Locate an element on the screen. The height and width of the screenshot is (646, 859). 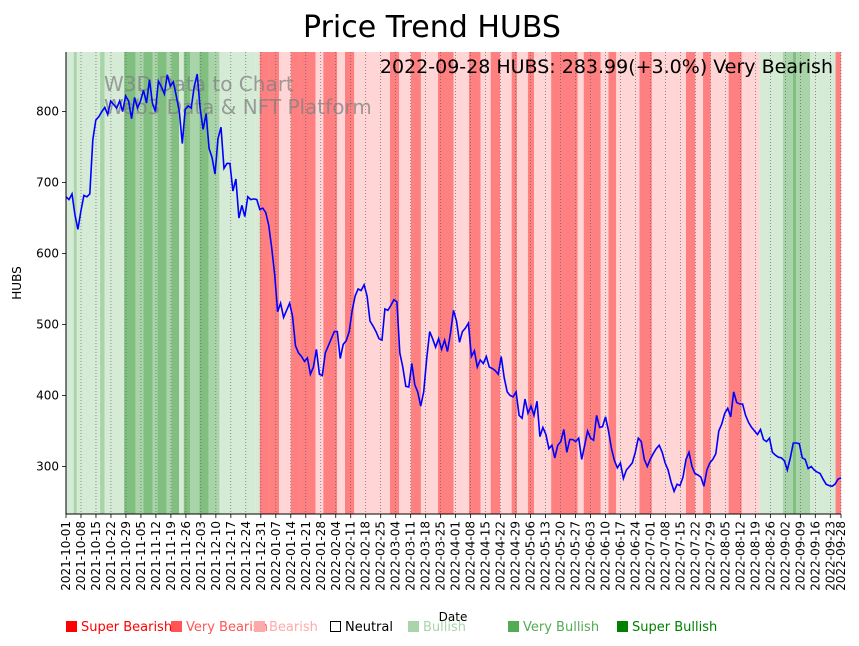
legend-label: Super Bullish is located at coordinates (675, 627).